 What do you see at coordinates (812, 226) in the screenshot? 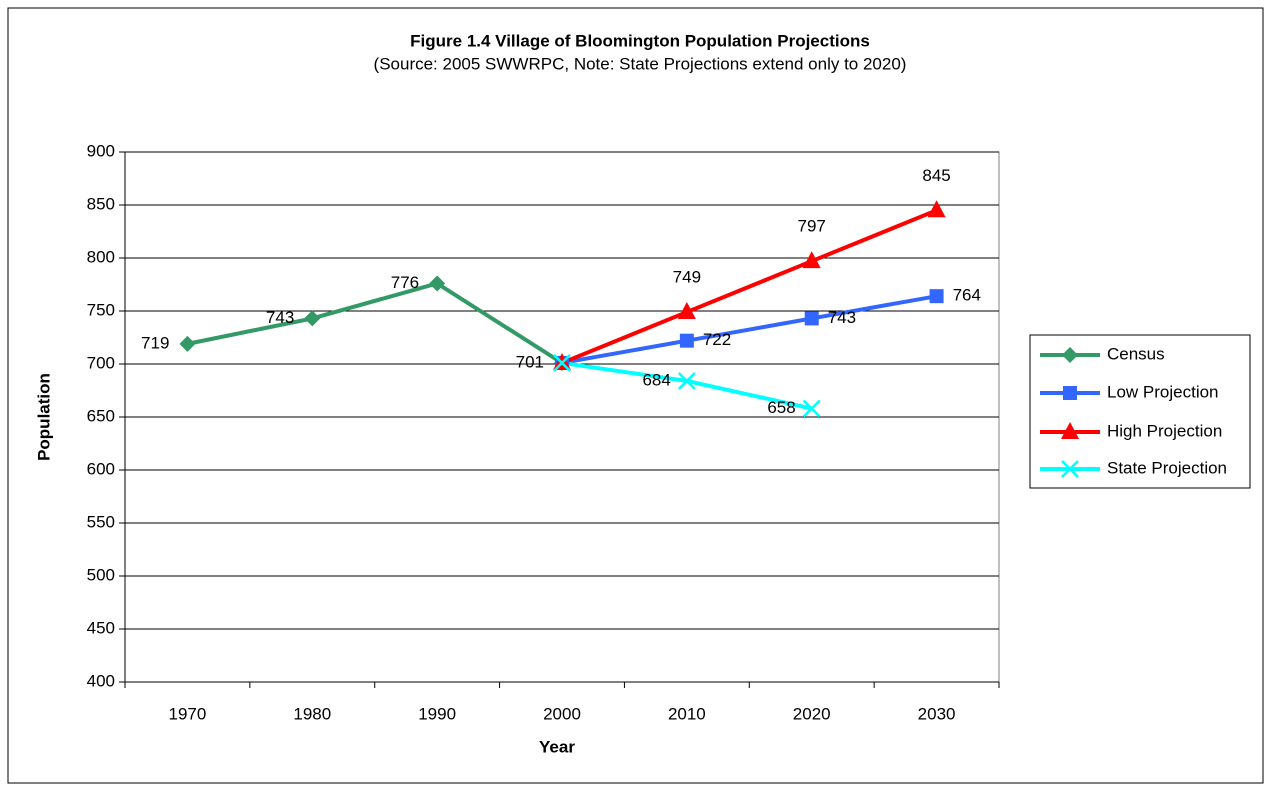
I see `data-label: 797` at bounding box center [812, 226].